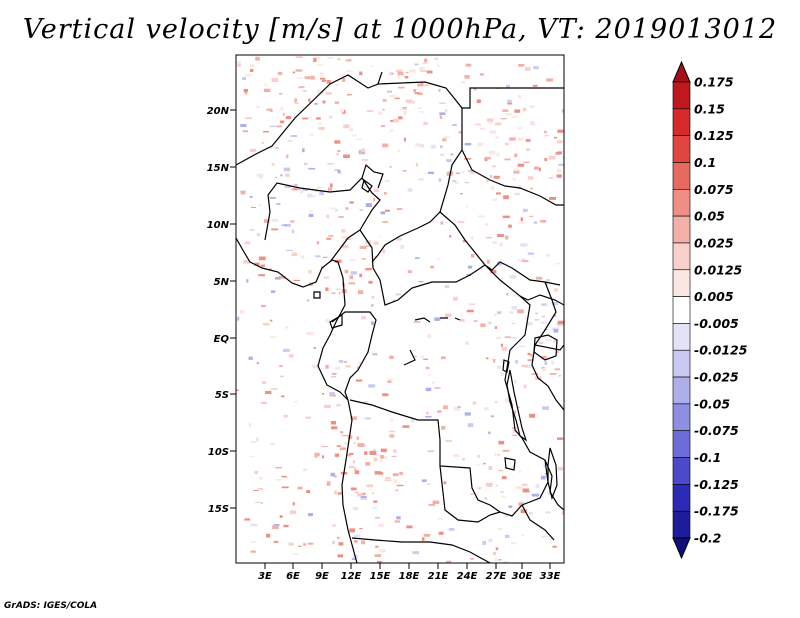  Describe the element at coordinates (367, 185) in the screenshot. I see `lake-chad` at that location.